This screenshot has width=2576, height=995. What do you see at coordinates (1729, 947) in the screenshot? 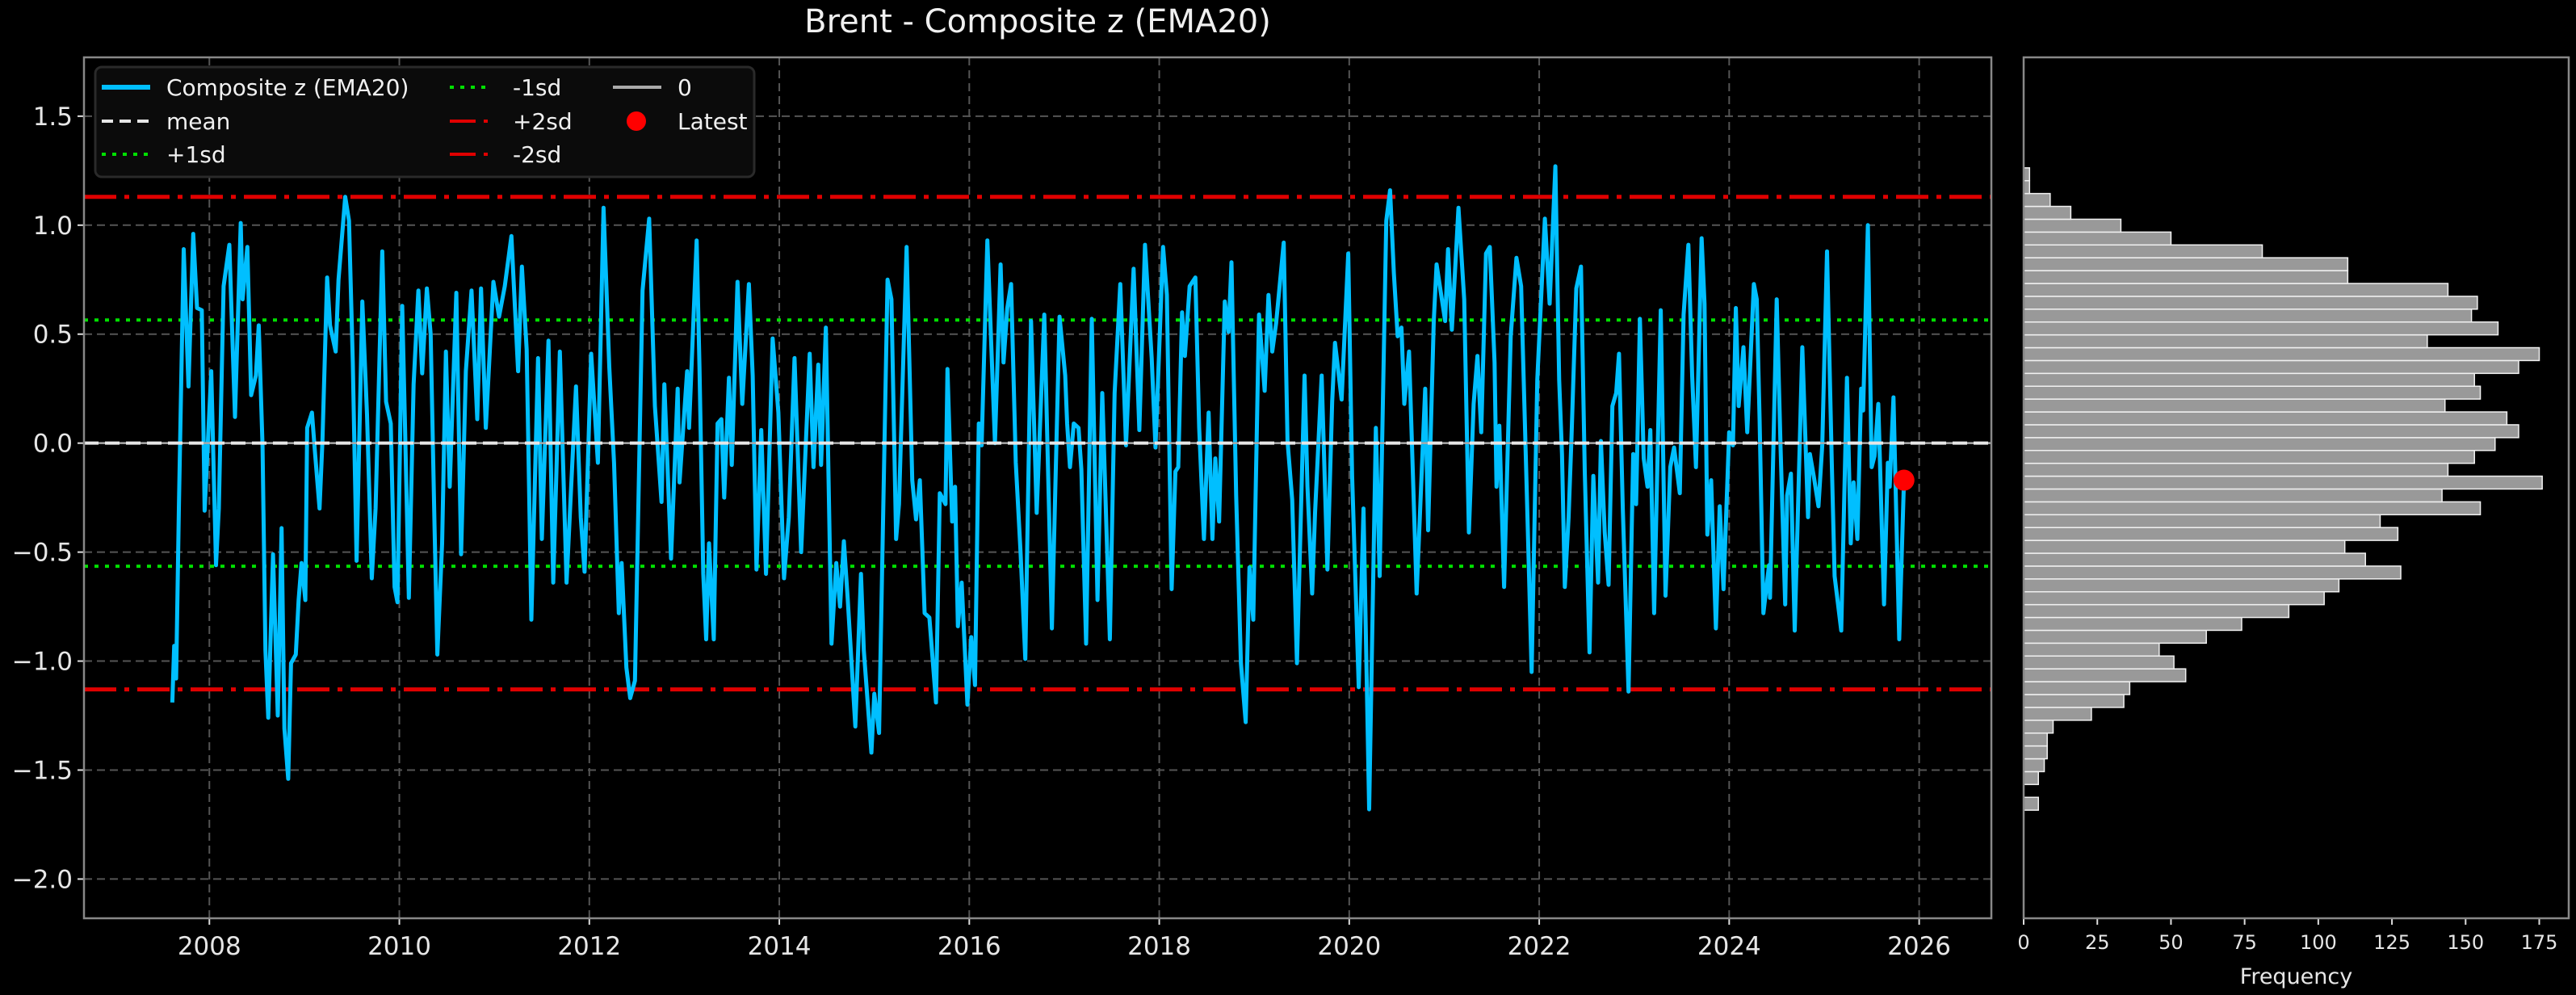
I see `x-tick-label: 2024` at bounding box center [1729, 947].